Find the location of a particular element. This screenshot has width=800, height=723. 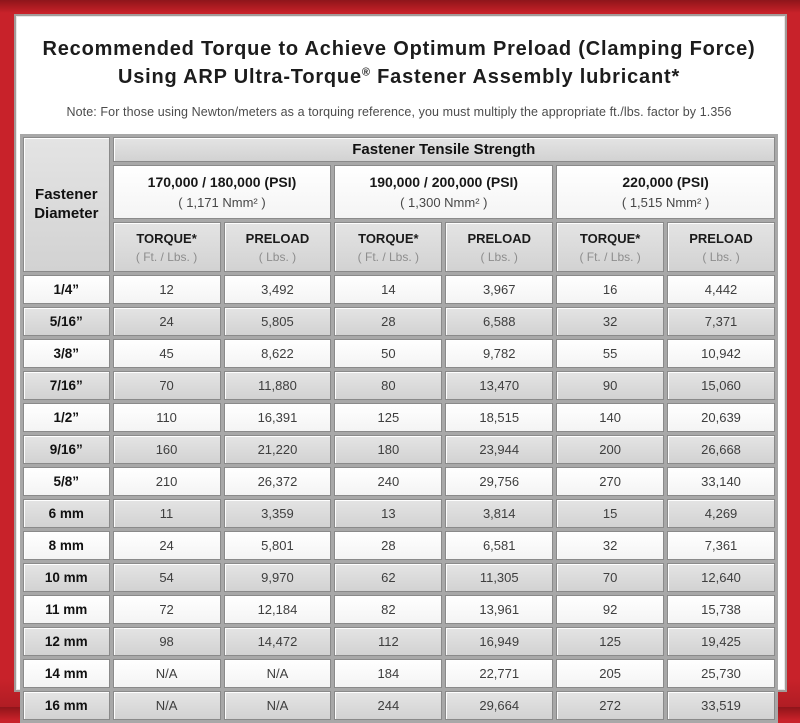

data-cell: 3,492 is located at coordinates (277, 290).